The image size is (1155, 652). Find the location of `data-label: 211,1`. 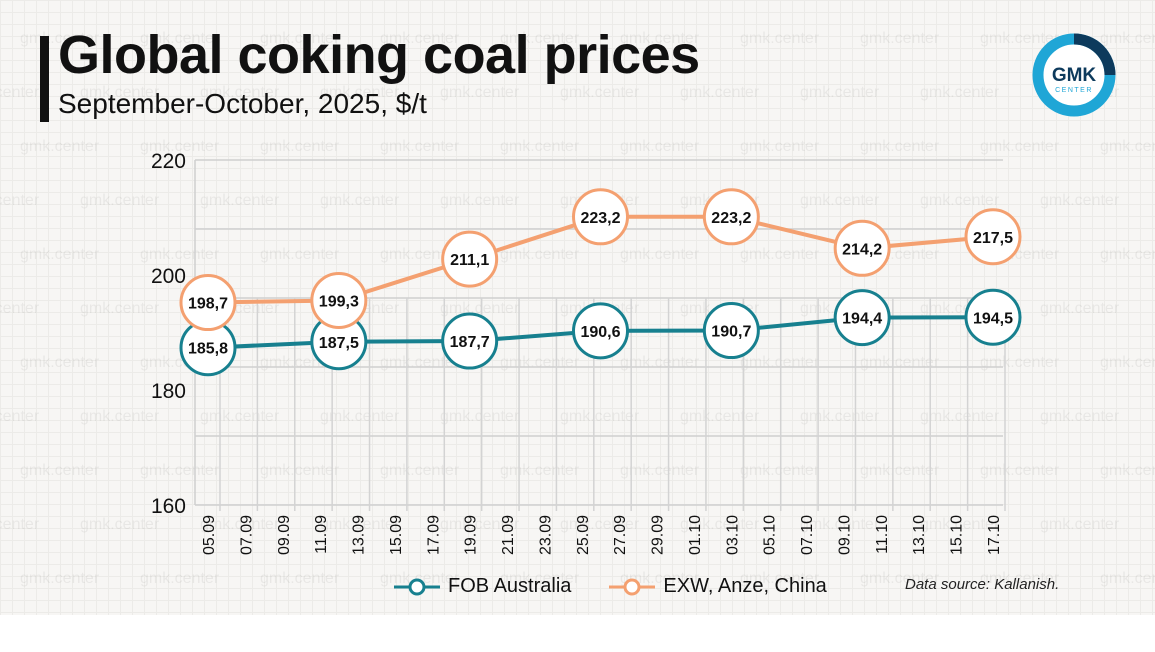

data-label: 211,1 is located at coordinates (469, 260).